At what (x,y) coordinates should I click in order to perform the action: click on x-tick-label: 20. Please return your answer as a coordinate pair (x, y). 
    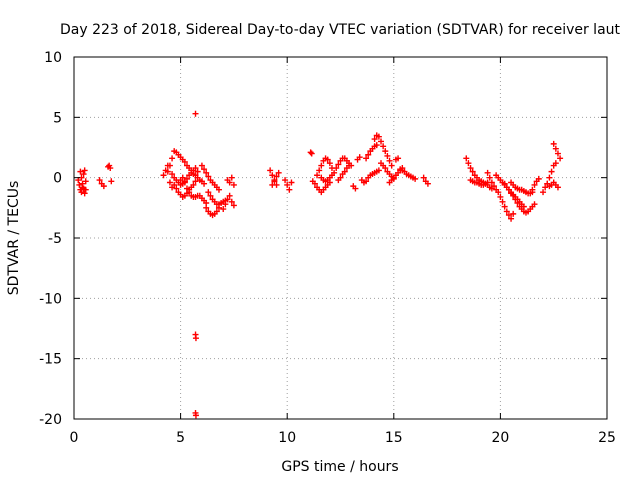
    Looking at the image, I should click on (500, 438).